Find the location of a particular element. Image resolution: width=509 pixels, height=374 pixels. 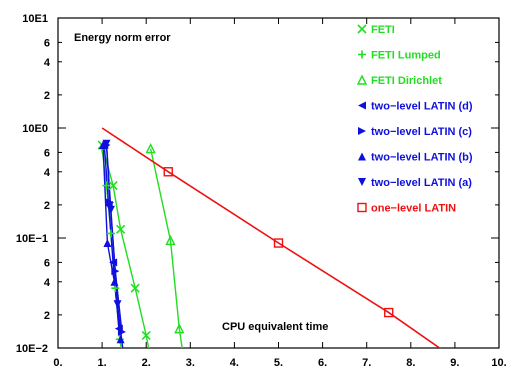

legend-label-4: two−level LATIN (c) is located at coordinates (421, 132).